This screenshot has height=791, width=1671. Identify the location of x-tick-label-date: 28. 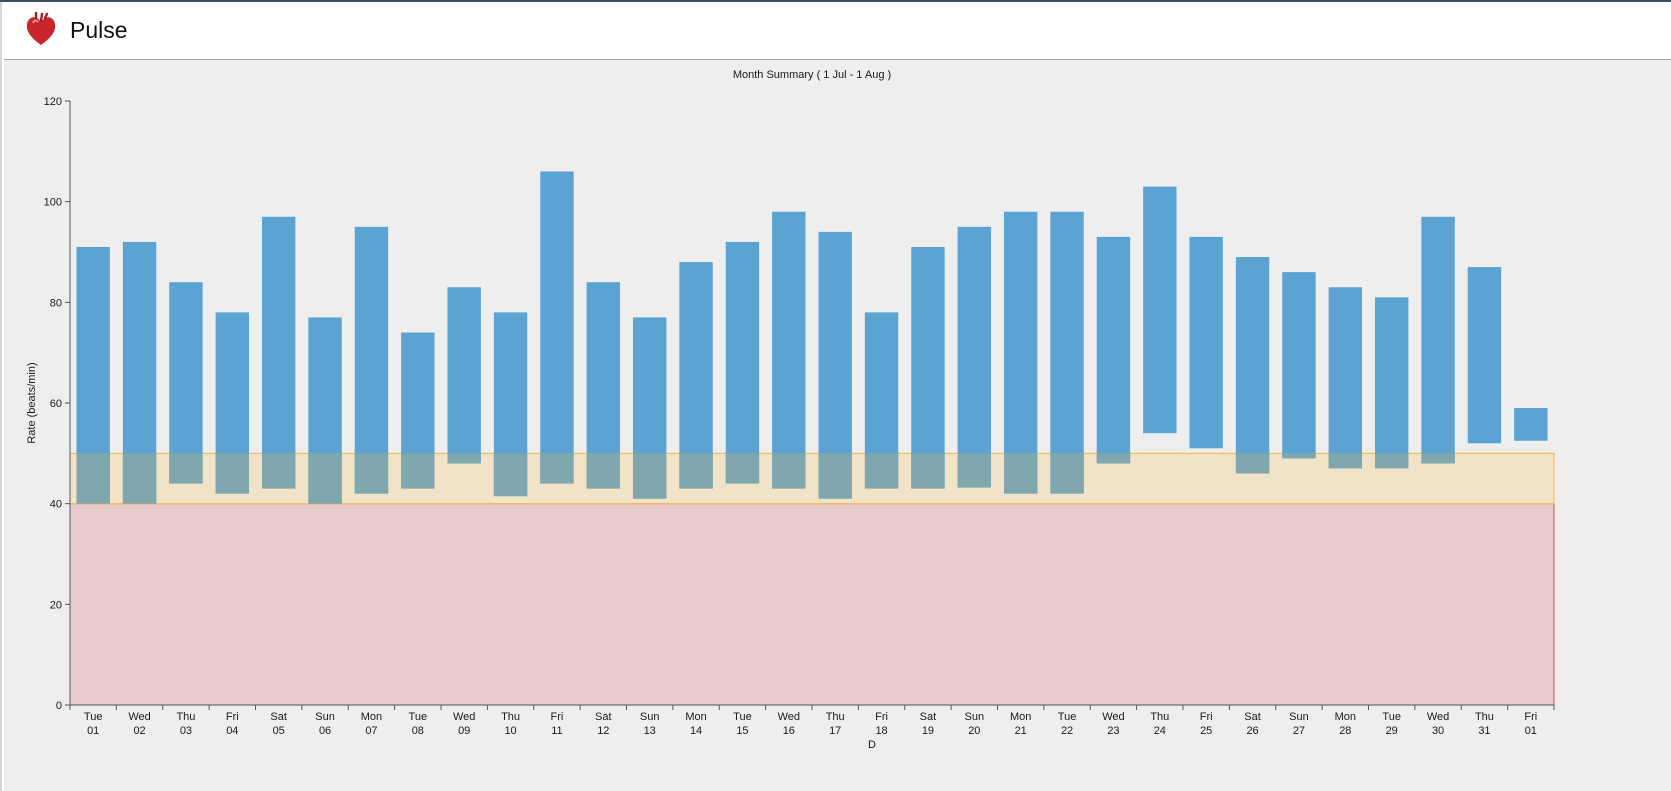
(1345, 731).